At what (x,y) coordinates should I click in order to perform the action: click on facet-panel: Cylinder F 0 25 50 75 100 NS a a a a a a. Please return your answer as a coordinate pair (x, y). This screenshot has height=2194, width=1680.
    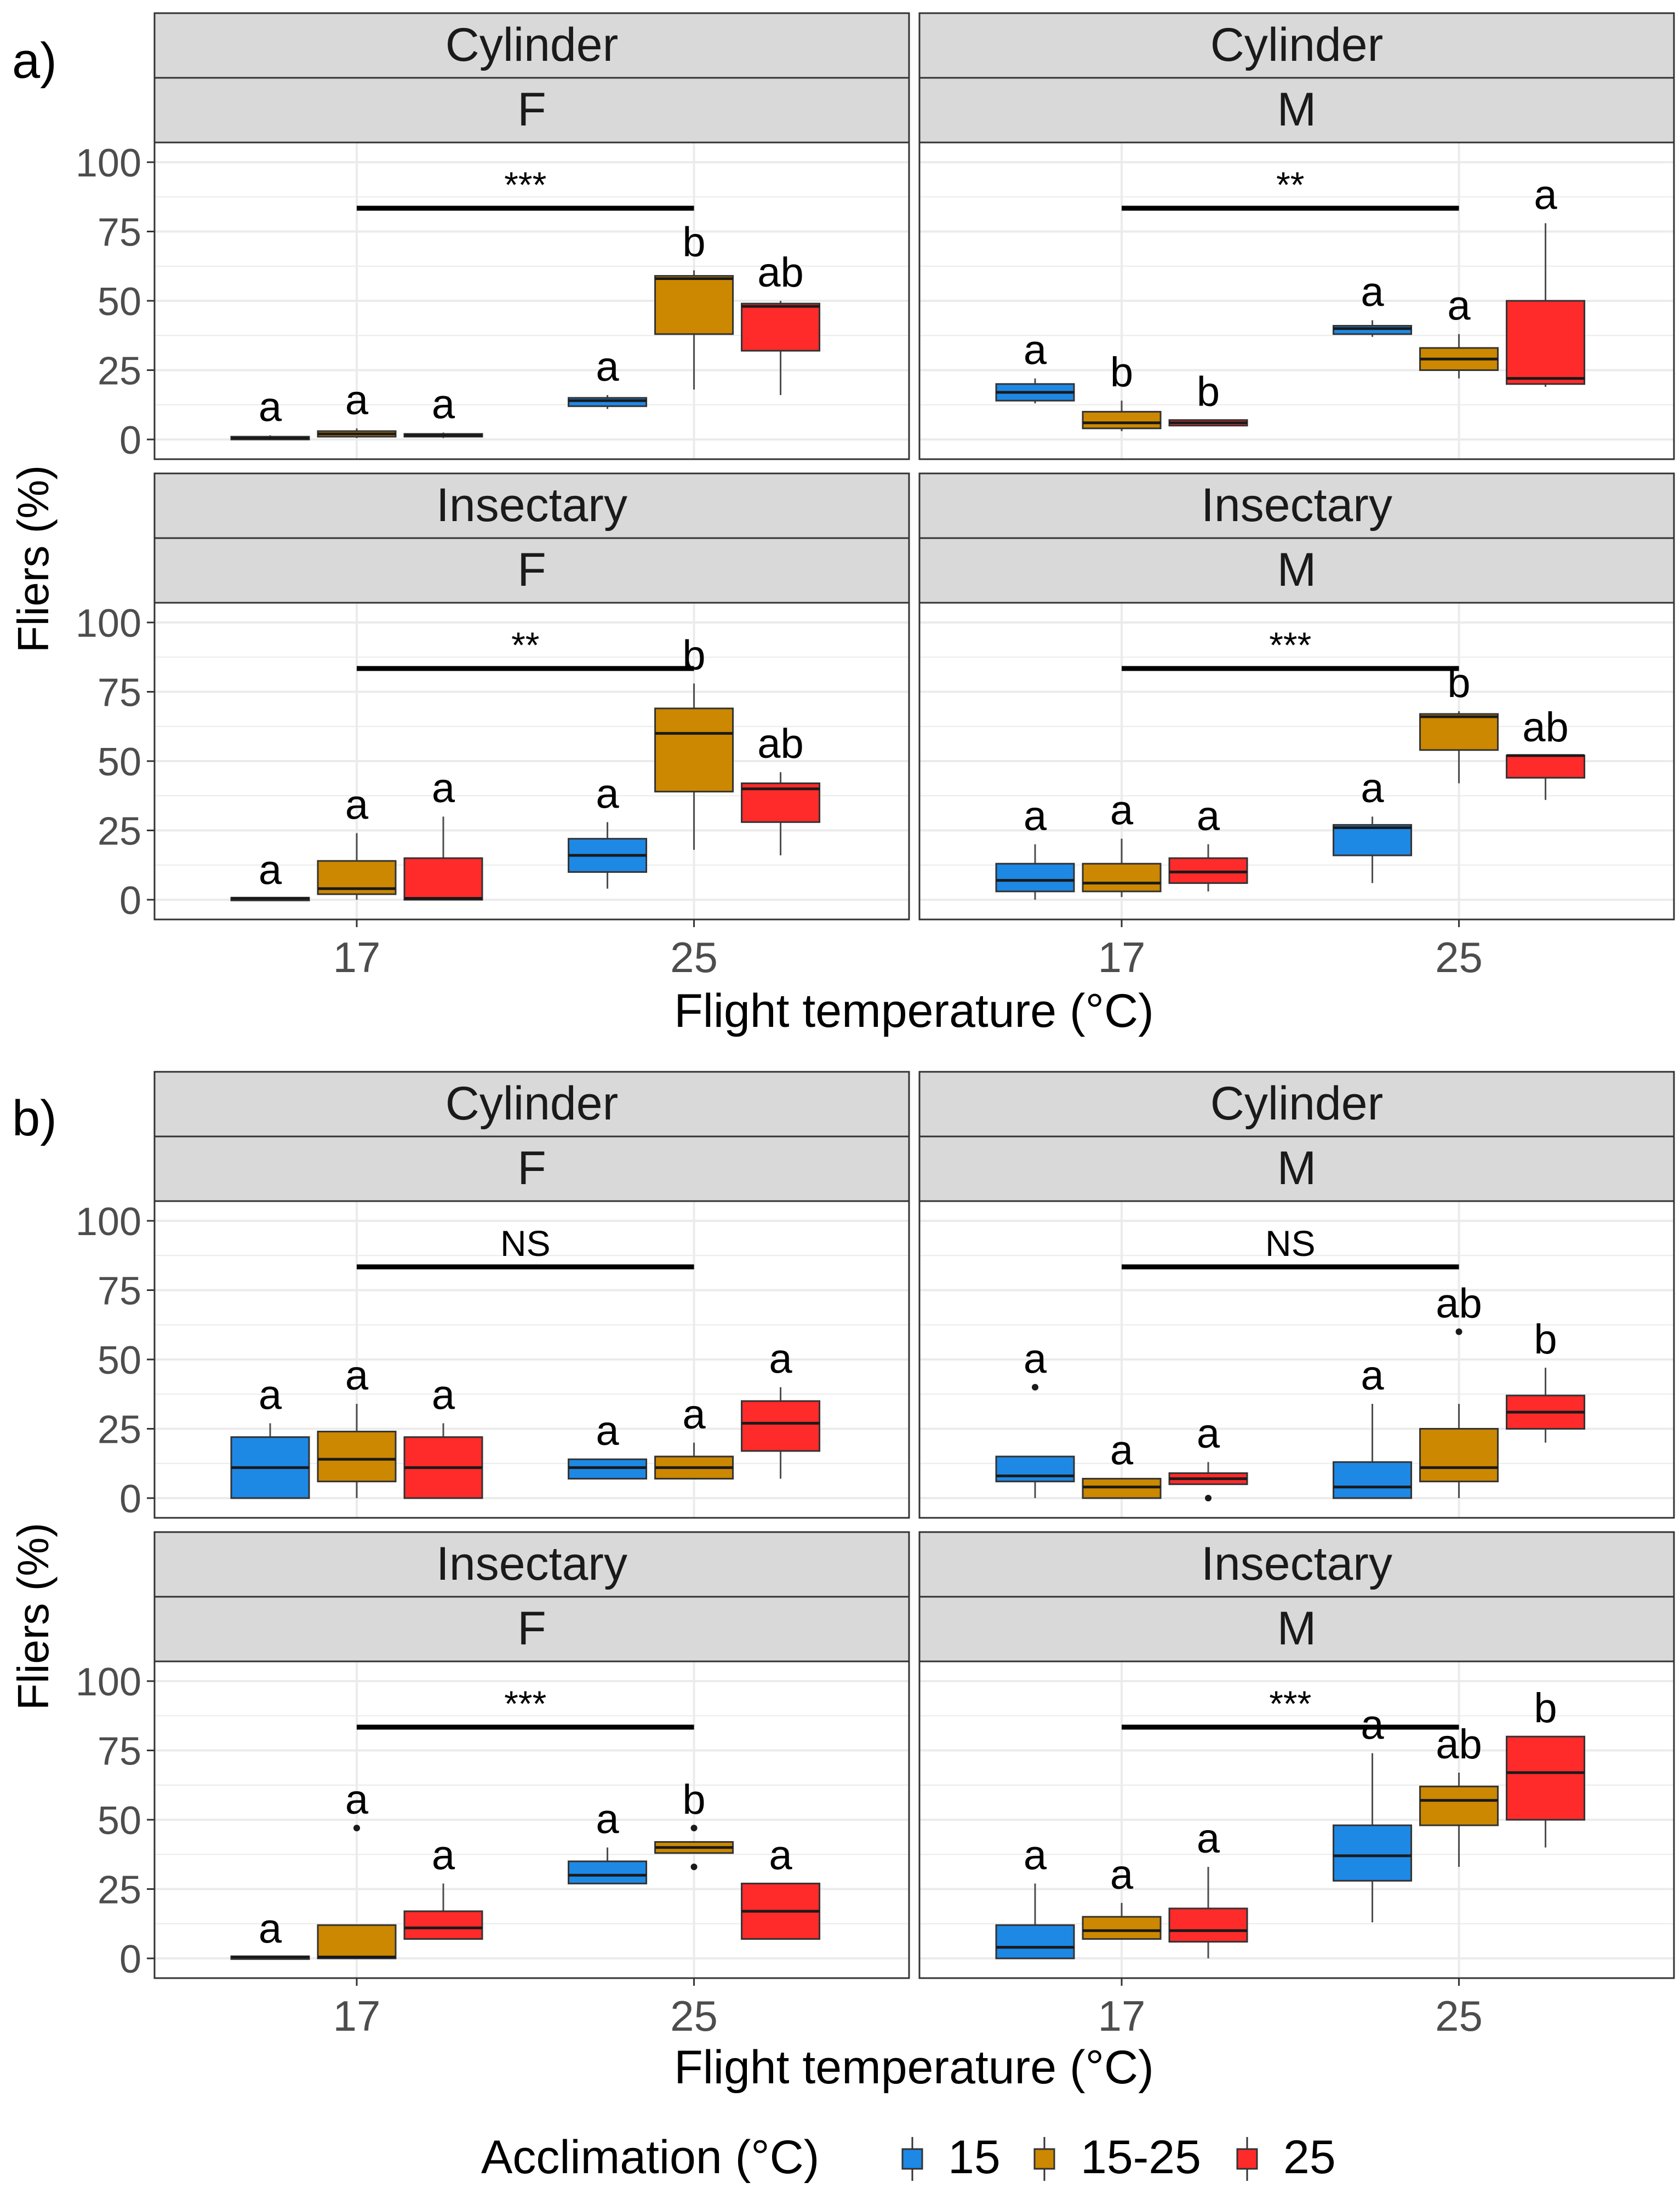
    Looking at the image, I should click on (493, 1296).